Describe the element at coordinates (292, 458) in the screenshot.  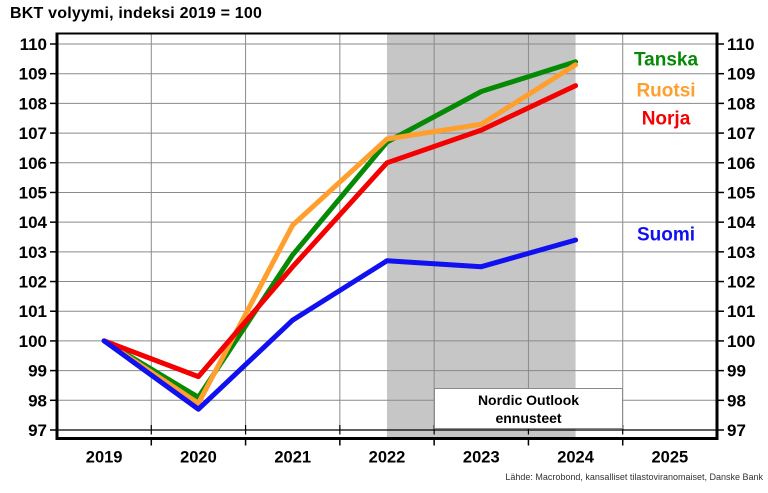
I see `x-tick-label: 2021` at that location.